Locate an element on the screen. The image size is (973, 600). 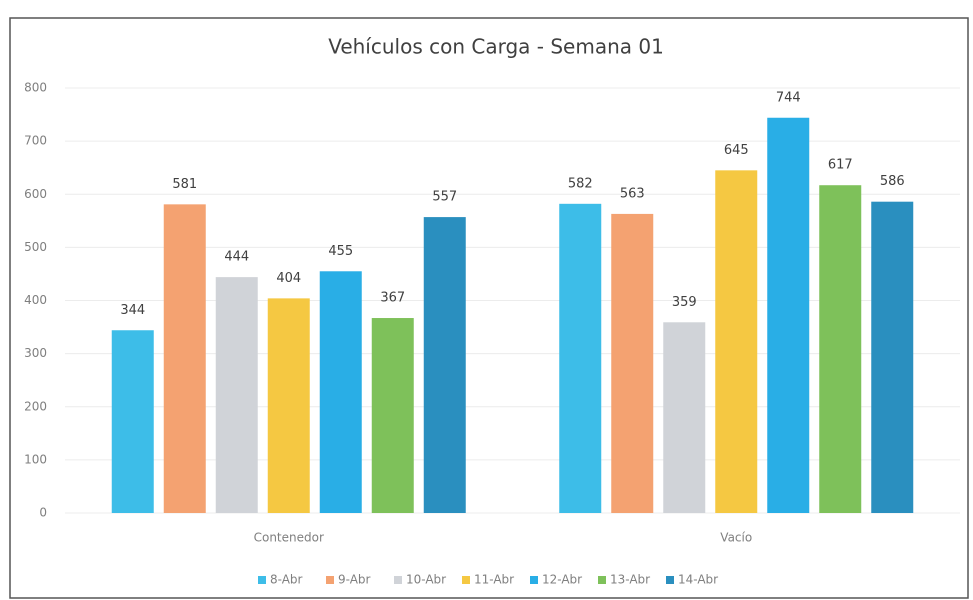
y-tick-label: 300 is located at coordinates (35, 353).